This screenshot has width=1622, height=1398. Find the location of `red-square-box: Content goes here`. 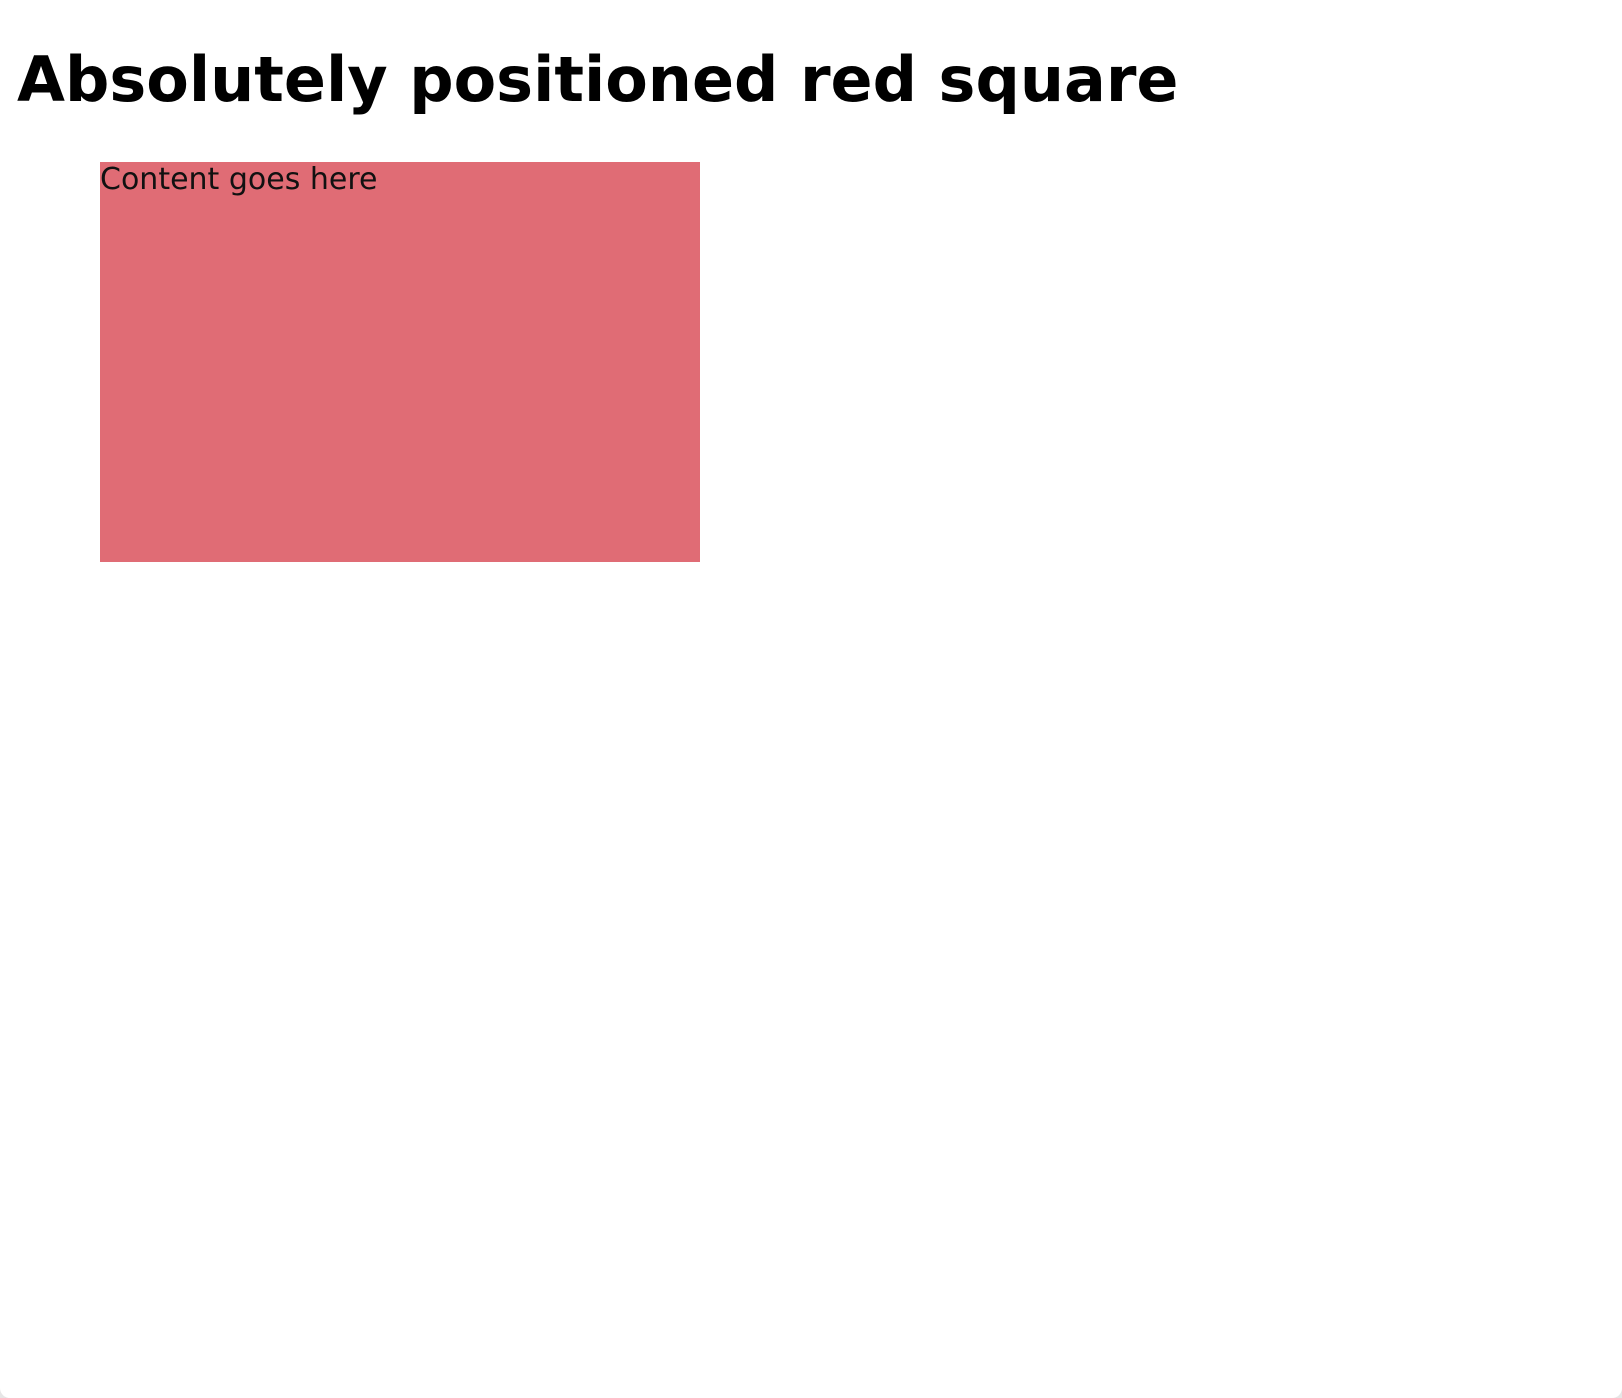

red-square-box: Content goes here is located at coordinates (400, 362).